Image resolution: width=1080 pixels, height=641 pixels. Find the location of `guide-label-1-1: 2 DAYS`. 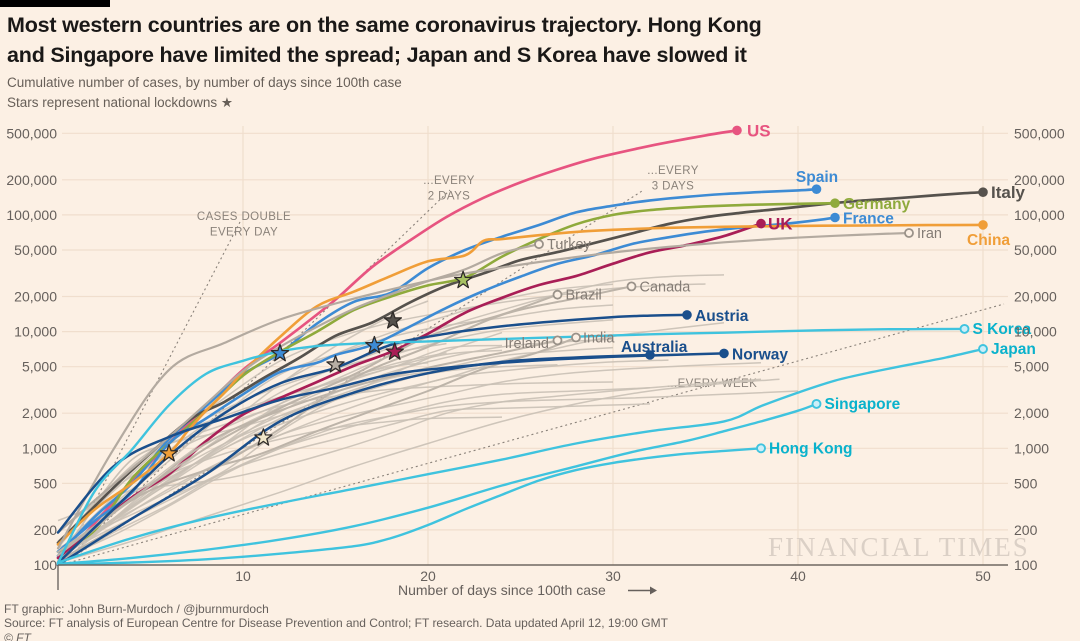

guide-label-1-1: 2 DAYS is located at coordinates (449, 197).